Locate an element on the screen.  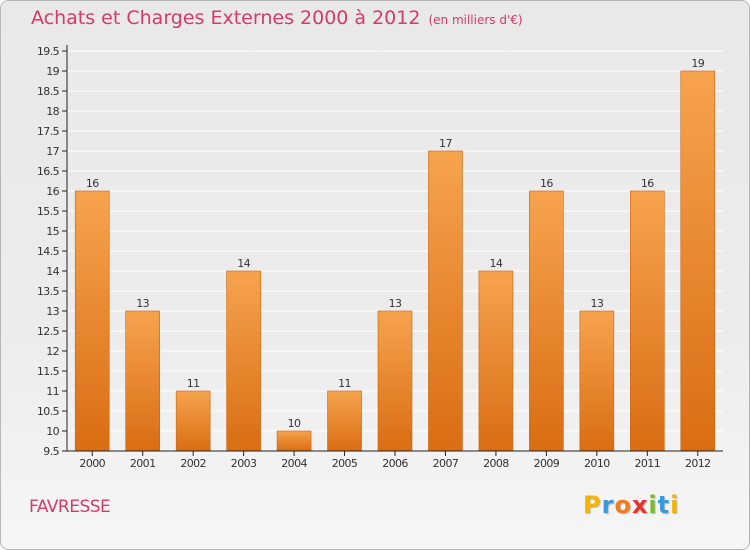
logo-letter: x is located at coordinates (640, 505).